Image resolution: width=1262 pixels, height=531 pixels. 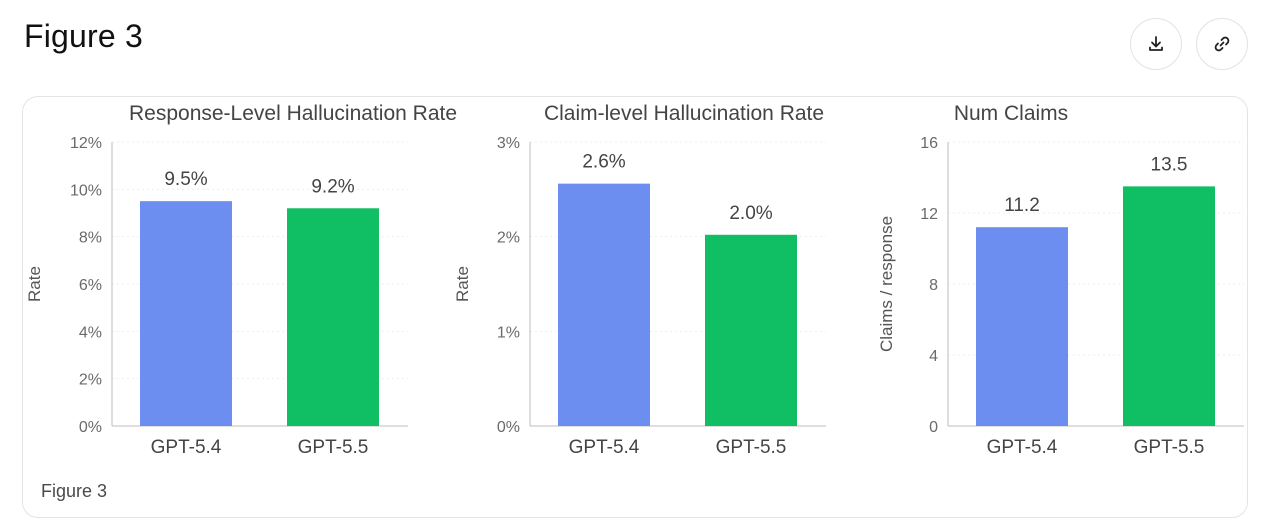 I want to click on data-label: 9.5%, so click(x=185, y=179).